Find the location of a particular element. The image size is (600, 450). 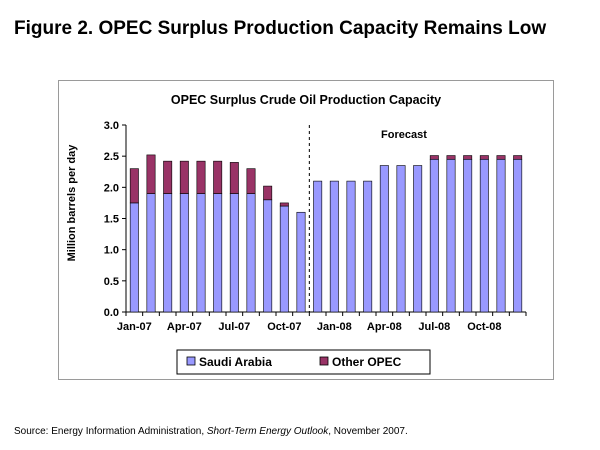

legend-box is located at coordinates (303, 362).